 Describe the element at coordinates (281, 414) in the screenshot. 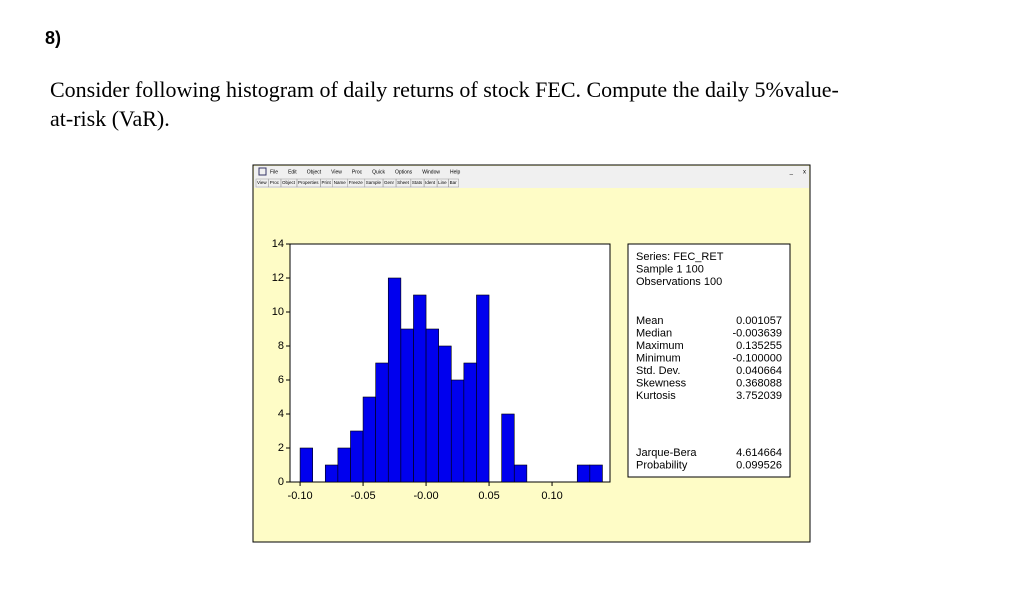

I see `y-tick-label: 4` at that location.